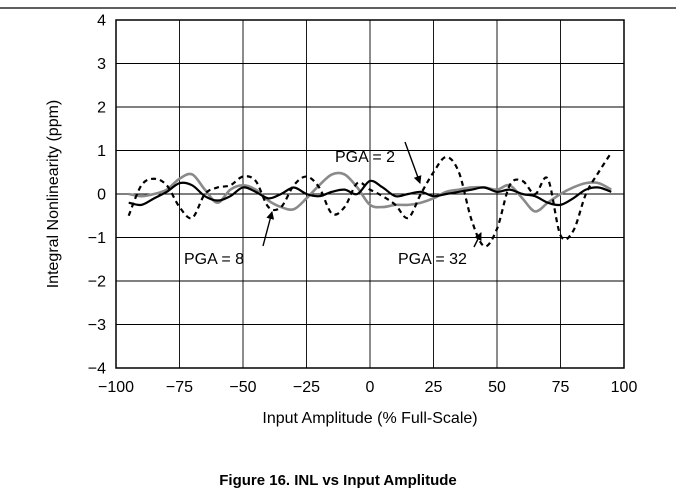 This screenshot has height=494, width=676. I want to click on y-tick-label: −2, so click(97, 282).